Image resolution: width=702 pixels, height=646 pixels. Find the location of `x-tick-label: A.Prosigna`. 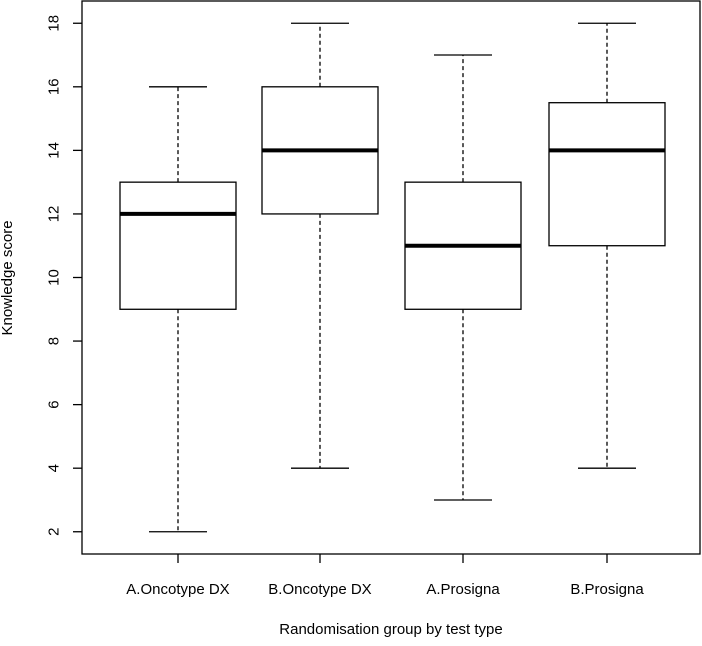

x-tick-label: A.Prosigna is located at coordinates (463, 589).